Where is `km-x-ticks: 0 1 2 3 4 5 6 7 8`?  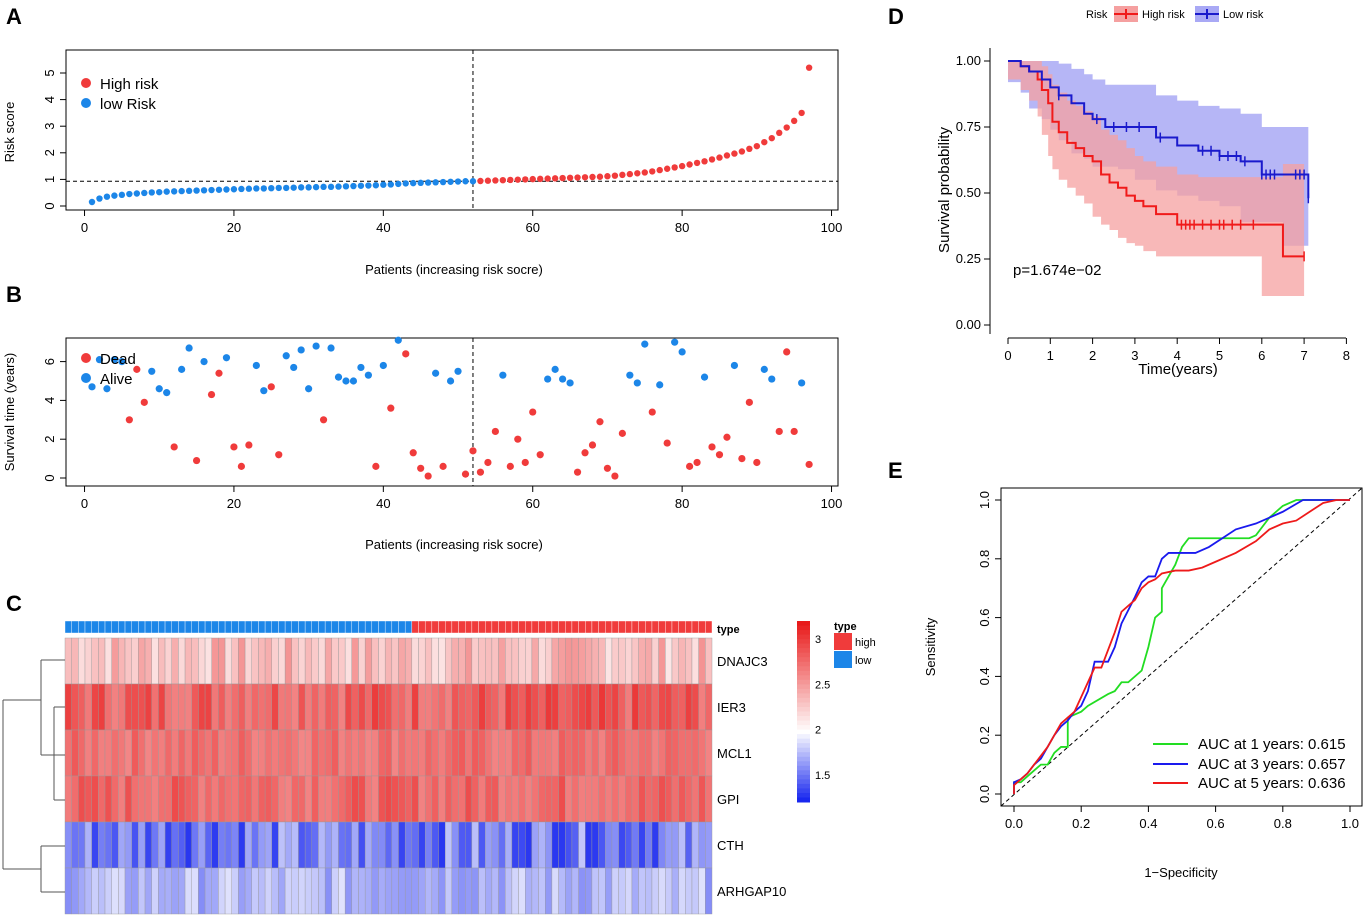
km-x-ticks: 0 1 2 3 4 5 6 7 8 is located at coordinates (1177, 350).